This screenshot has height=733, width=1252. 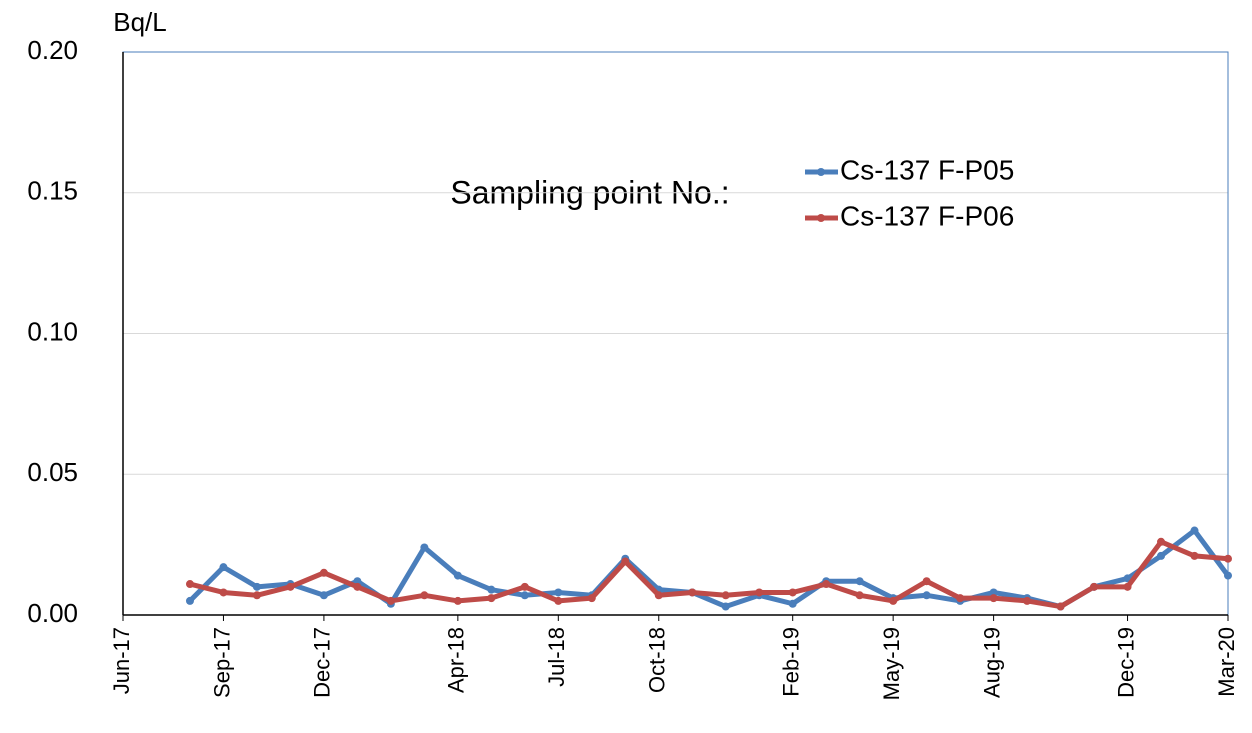 What do you see at coordinates (891, 663) in the screenshot?
I see `x-tick-label: May-19` at bounding box center [891, 663].